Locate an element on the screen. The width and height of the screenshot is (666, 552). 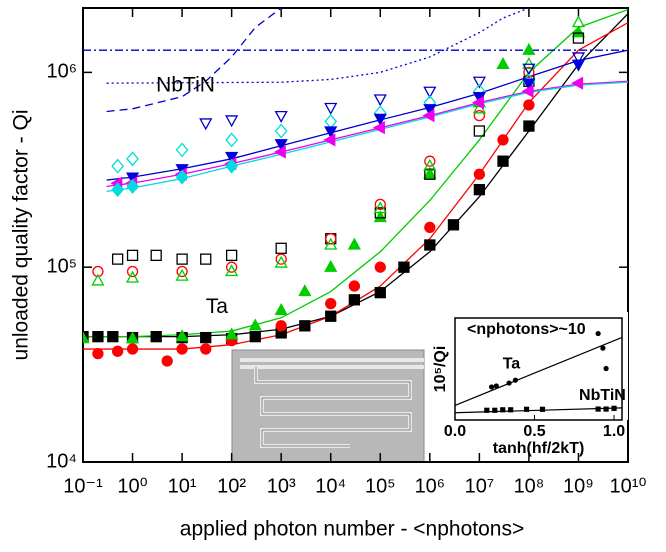
y-tick-label: 10⁴ is located at coordinates (61, 461).